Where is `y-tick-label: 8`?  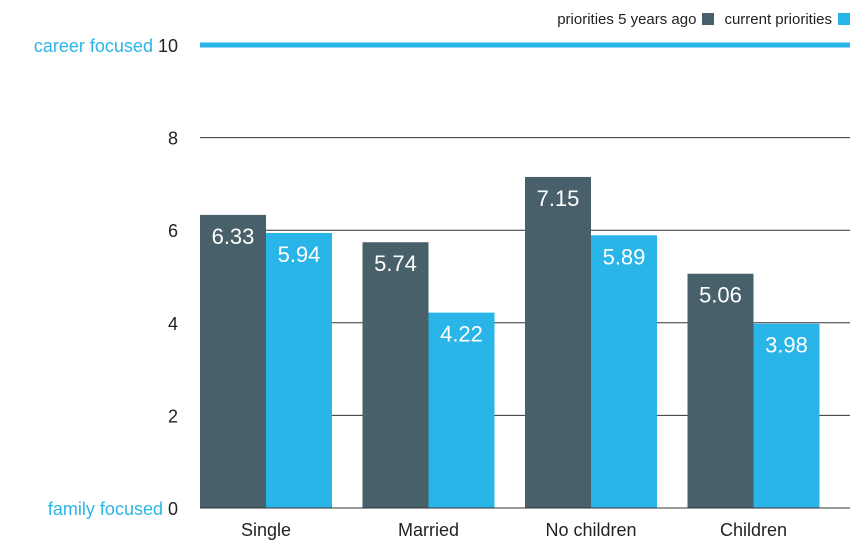
y-tick-label: 8 is located at coordinates (173, 139).